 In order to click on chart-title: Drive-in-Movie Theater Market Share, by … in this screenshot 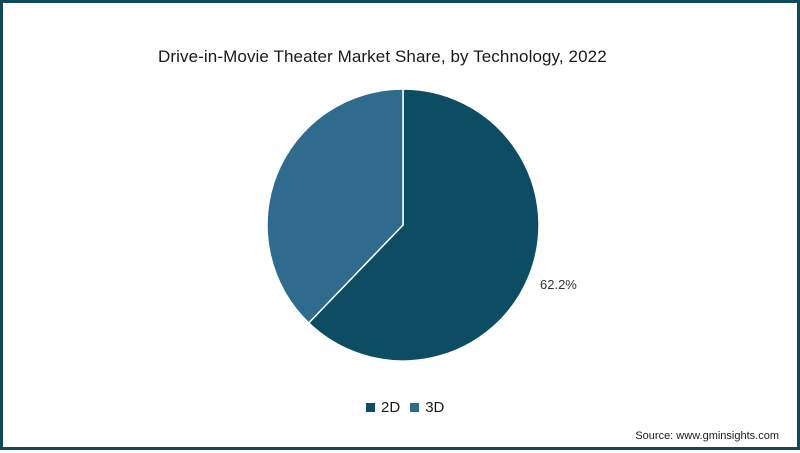, I will do `click(382, 56)`.